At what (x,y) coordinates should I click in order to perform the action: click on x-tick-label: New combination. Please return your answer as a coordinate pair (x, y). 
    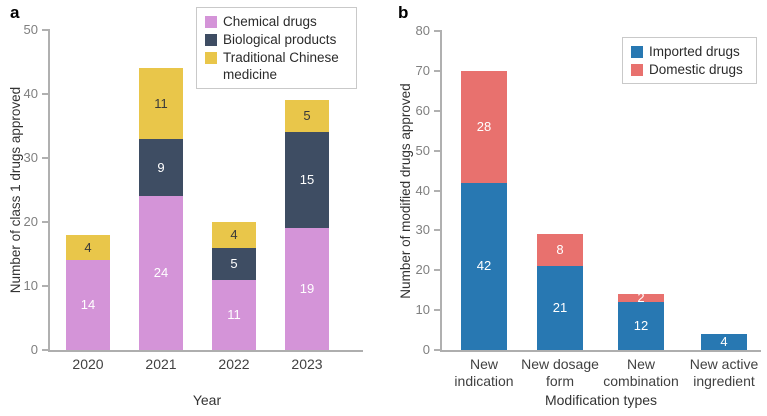
    Looking at the image, I should click on (641, 372).